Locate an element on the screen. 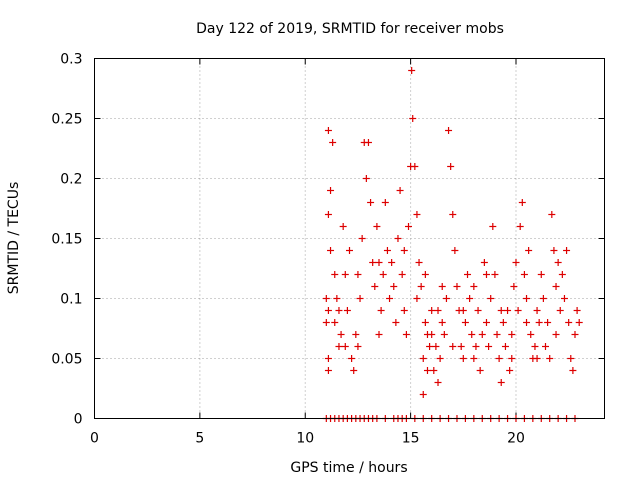 This screenshot has height=480, width=640. x-tick-label: 15 is located at coordinates (411, 439).